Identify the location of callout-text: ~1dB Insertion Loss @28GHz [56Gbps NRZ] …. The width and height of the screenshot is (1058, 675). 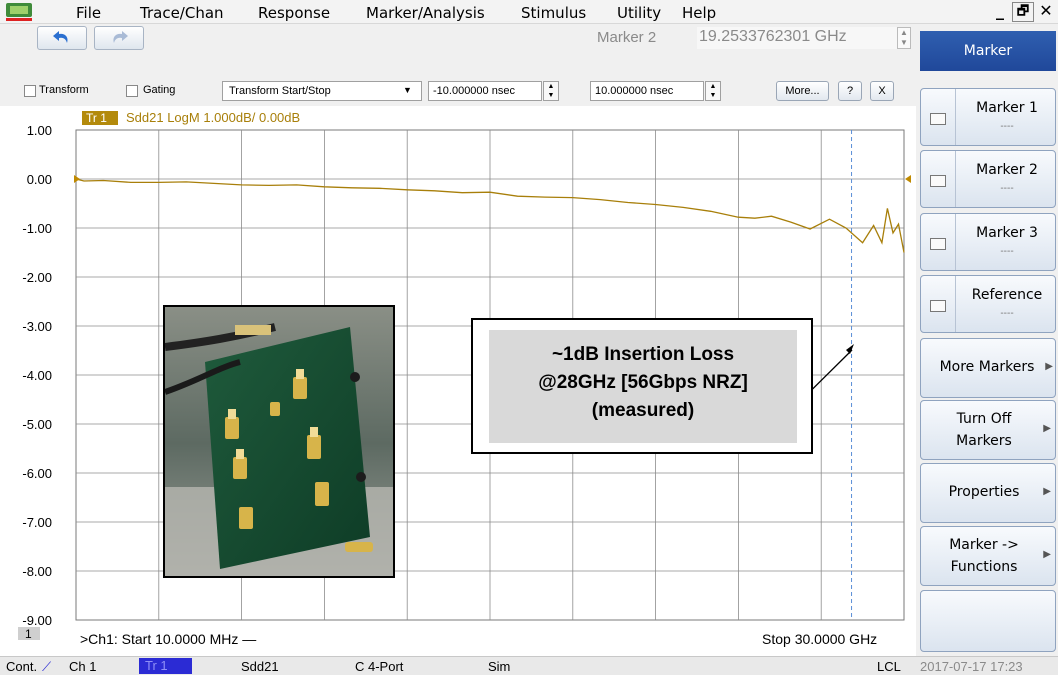
(643, 386).